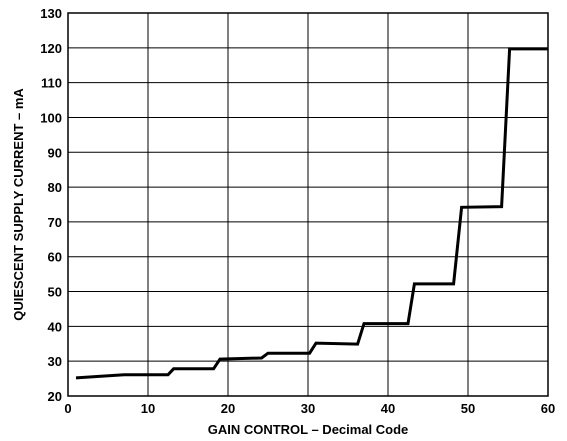 The height and width of the screenshot is (441, 567). What do you see at coordinates (55, 326) in the screenshot?
I see `y-tick-label: 40` at bounding box center [55, 326].